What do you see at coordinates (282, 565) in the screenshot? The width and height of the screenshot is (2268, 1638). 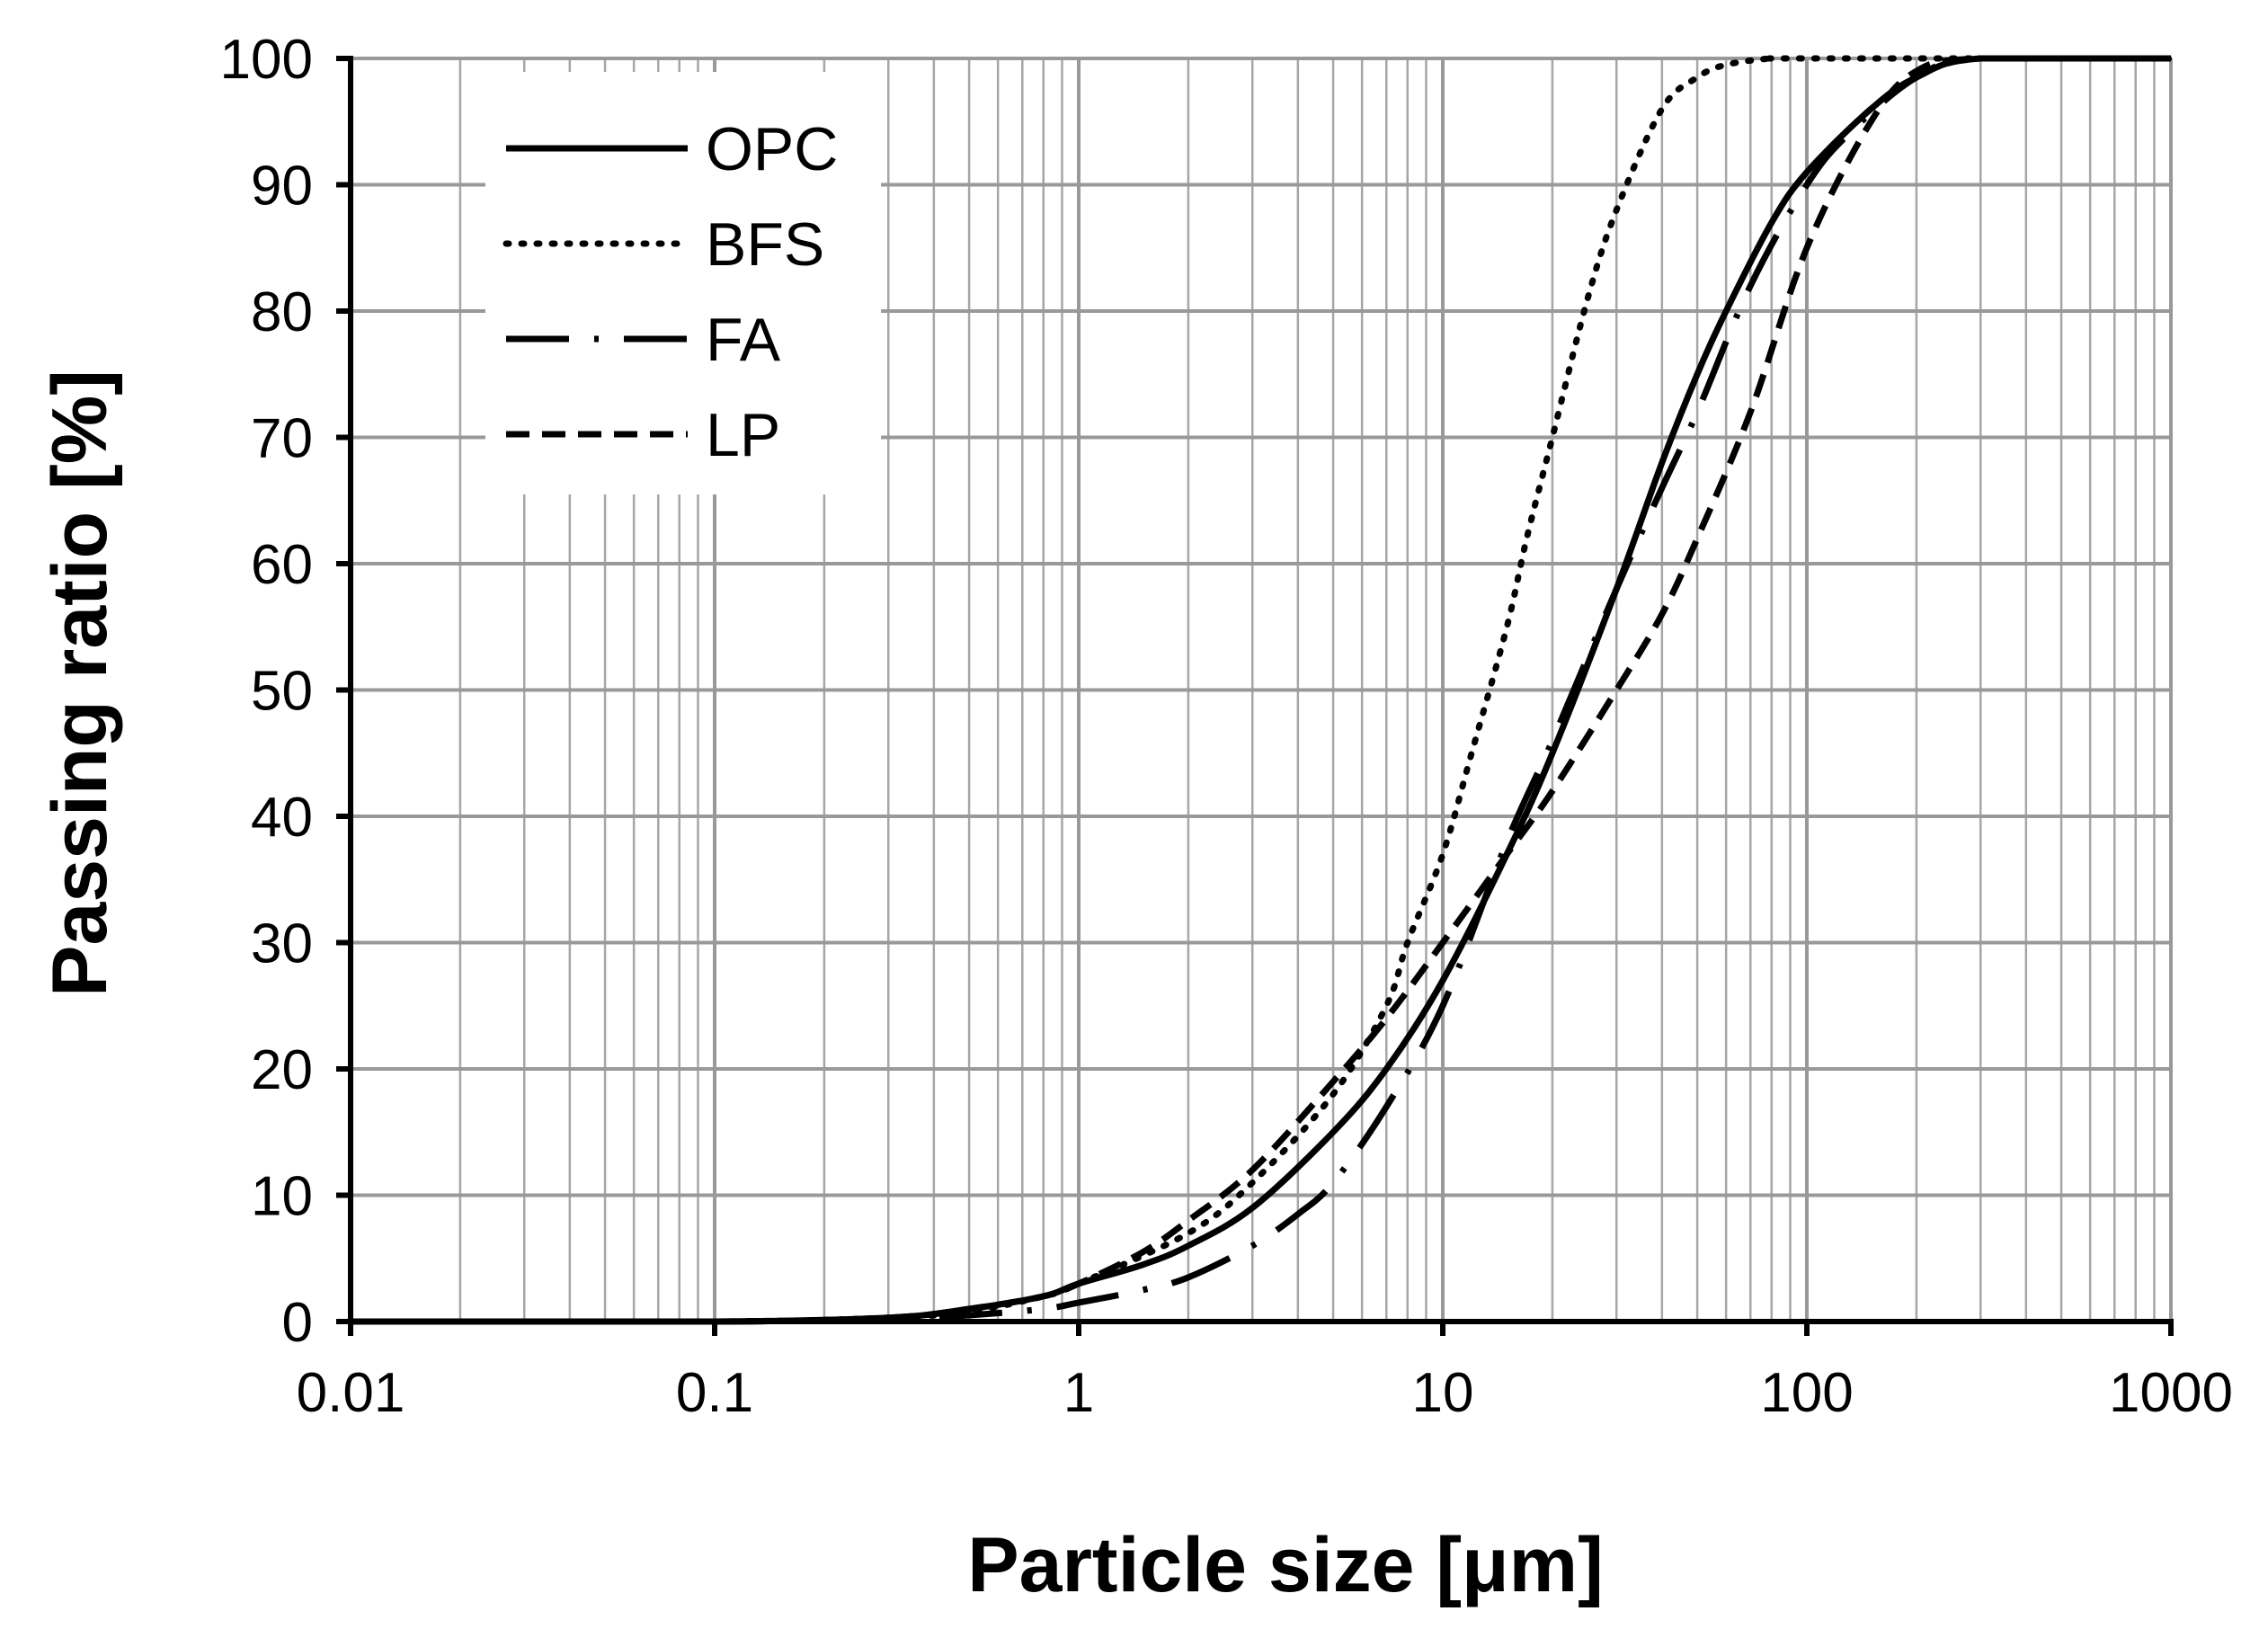 I see `y-tick-label: 60` at bounding box center [282, 565].